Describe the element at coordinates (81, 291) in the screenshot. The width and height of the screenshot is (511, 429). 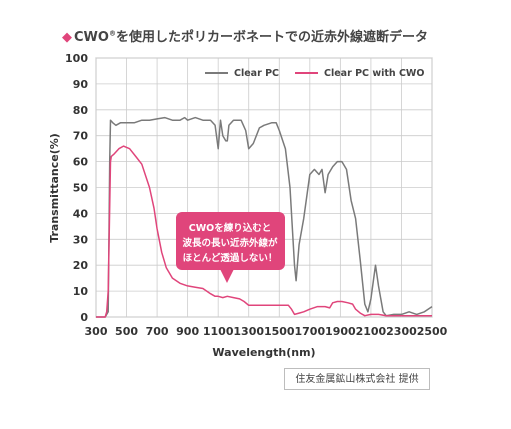
I see `y-tick-label: 10` at that location.